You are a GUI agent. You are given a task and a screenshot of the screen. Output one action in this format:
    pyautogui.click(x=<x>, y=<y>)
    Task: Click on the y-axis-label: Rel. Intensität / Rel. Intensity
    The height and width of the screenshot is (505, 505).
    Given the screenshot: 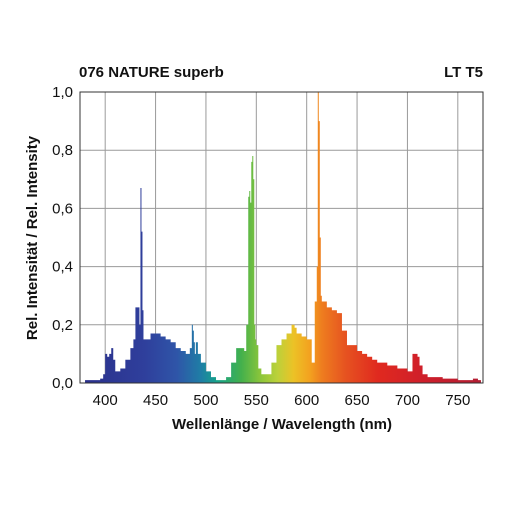 What is the action you would take?
    pyautogui.click(x=32, y=237)
    